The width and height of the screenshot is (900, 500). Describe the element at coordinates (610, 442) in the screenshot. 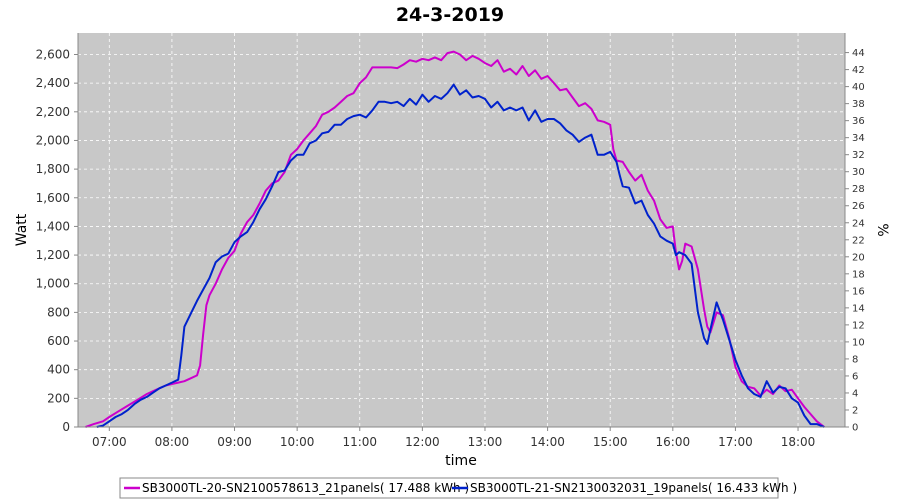

I see `x-tick-label: 15:00` at that location.